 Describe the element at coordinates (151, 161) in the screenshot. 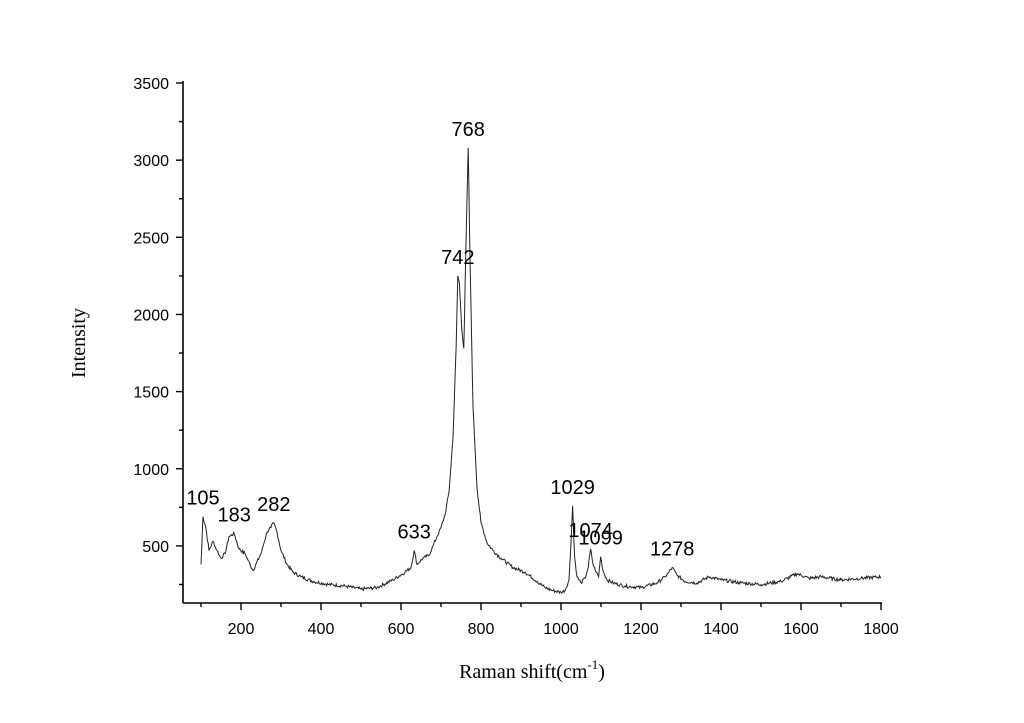

I see `y-tick-label: 3000` at that location.